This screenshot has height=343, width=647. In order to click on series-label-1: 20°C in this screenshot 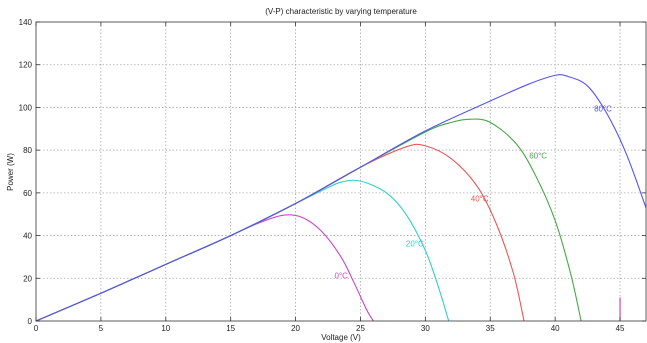, I will do `click(415, 243)`.